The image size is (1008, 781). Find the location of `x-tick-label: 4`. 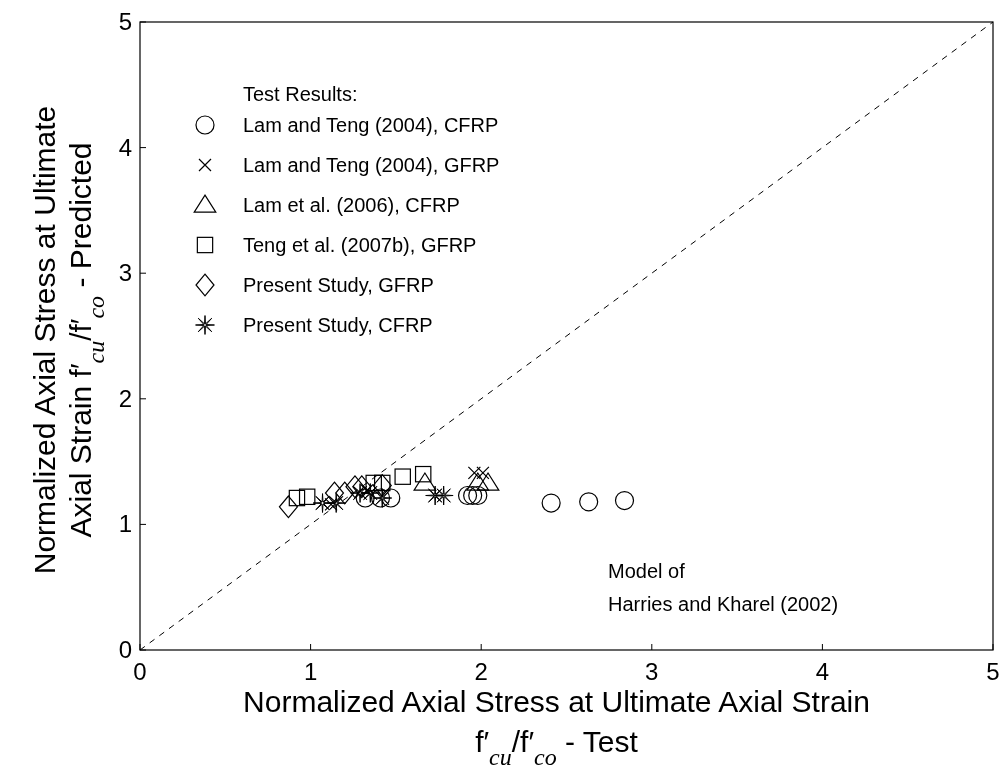

x-tick-label: 4 is located at coordinates (822, 671).